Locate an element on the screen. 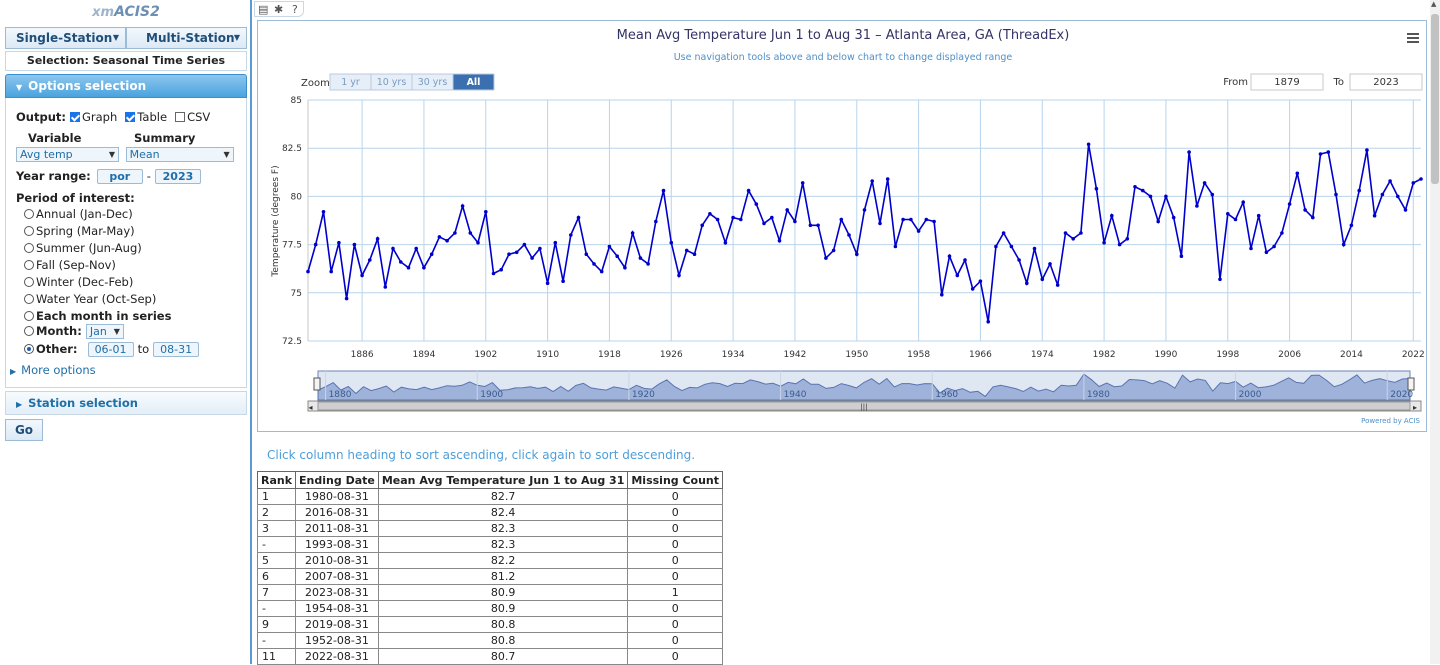 The height and width of the screenshot is (665, 1440). data-point-1914 is located at coordinates (578, 217).